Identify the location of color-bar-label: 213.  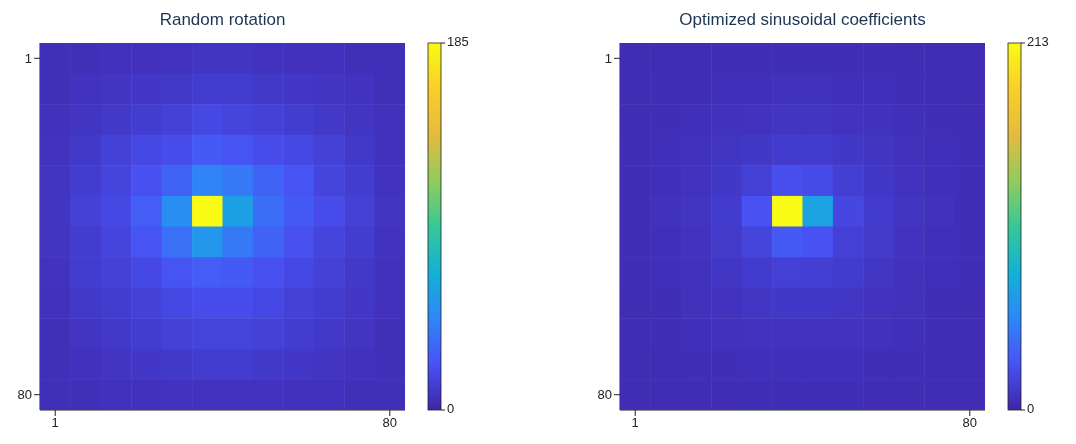
(1038, 42).